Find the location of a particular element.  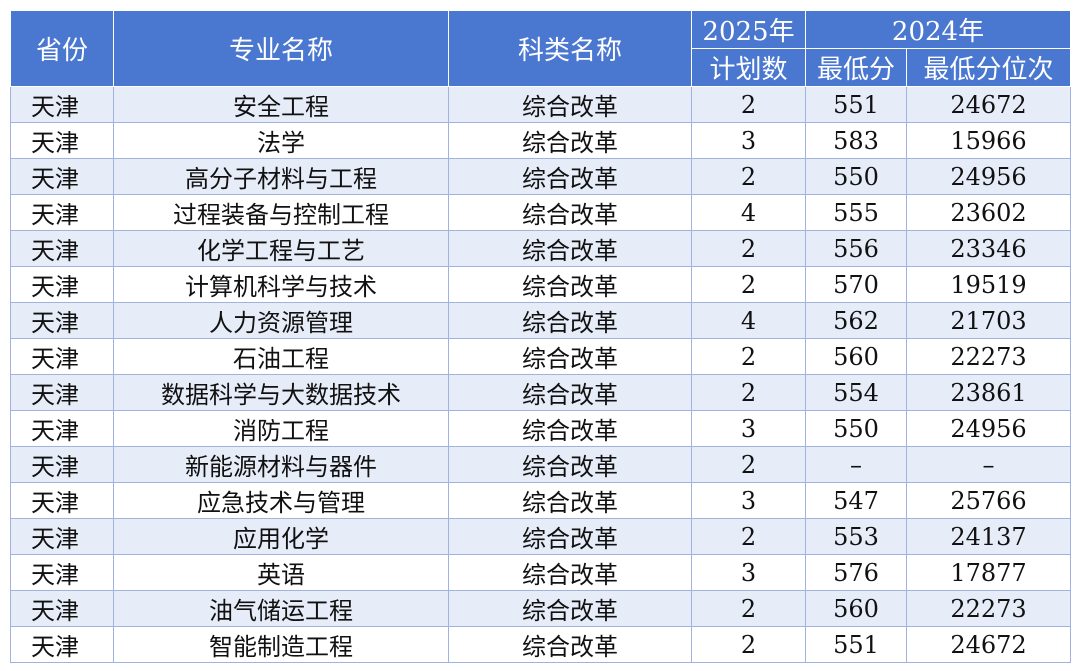

table-row: 天津 高分子材料与工程 综合改革 2 550 24956 is located at coordinates (541, 176).